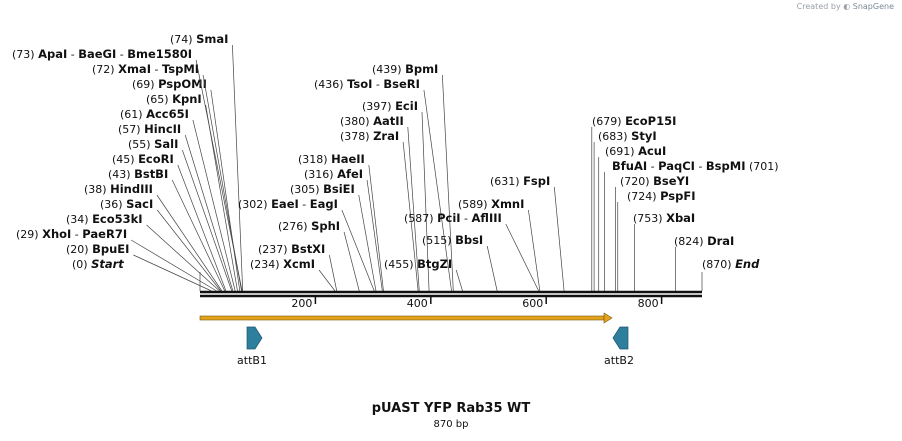 The width and height of the screenshot is (902, 441). Describe the element at coordinates (507, 204) in the screenshot. I see `enzyme-name: XmnI` at that location.